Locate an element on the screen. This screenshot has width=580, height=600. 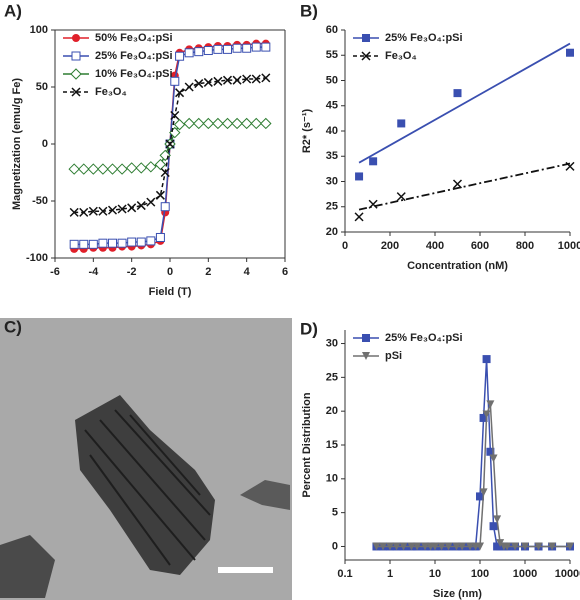
y-tick-label: 60 is located at coordinates (332, 30).